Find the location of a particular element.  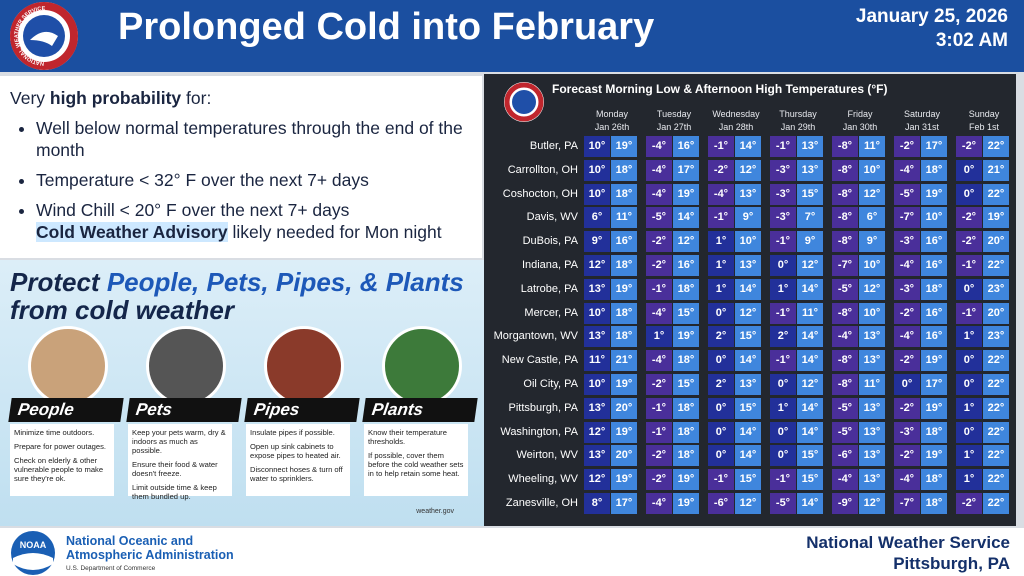

time: 3:02 AM is located at coordinates (971, 40).